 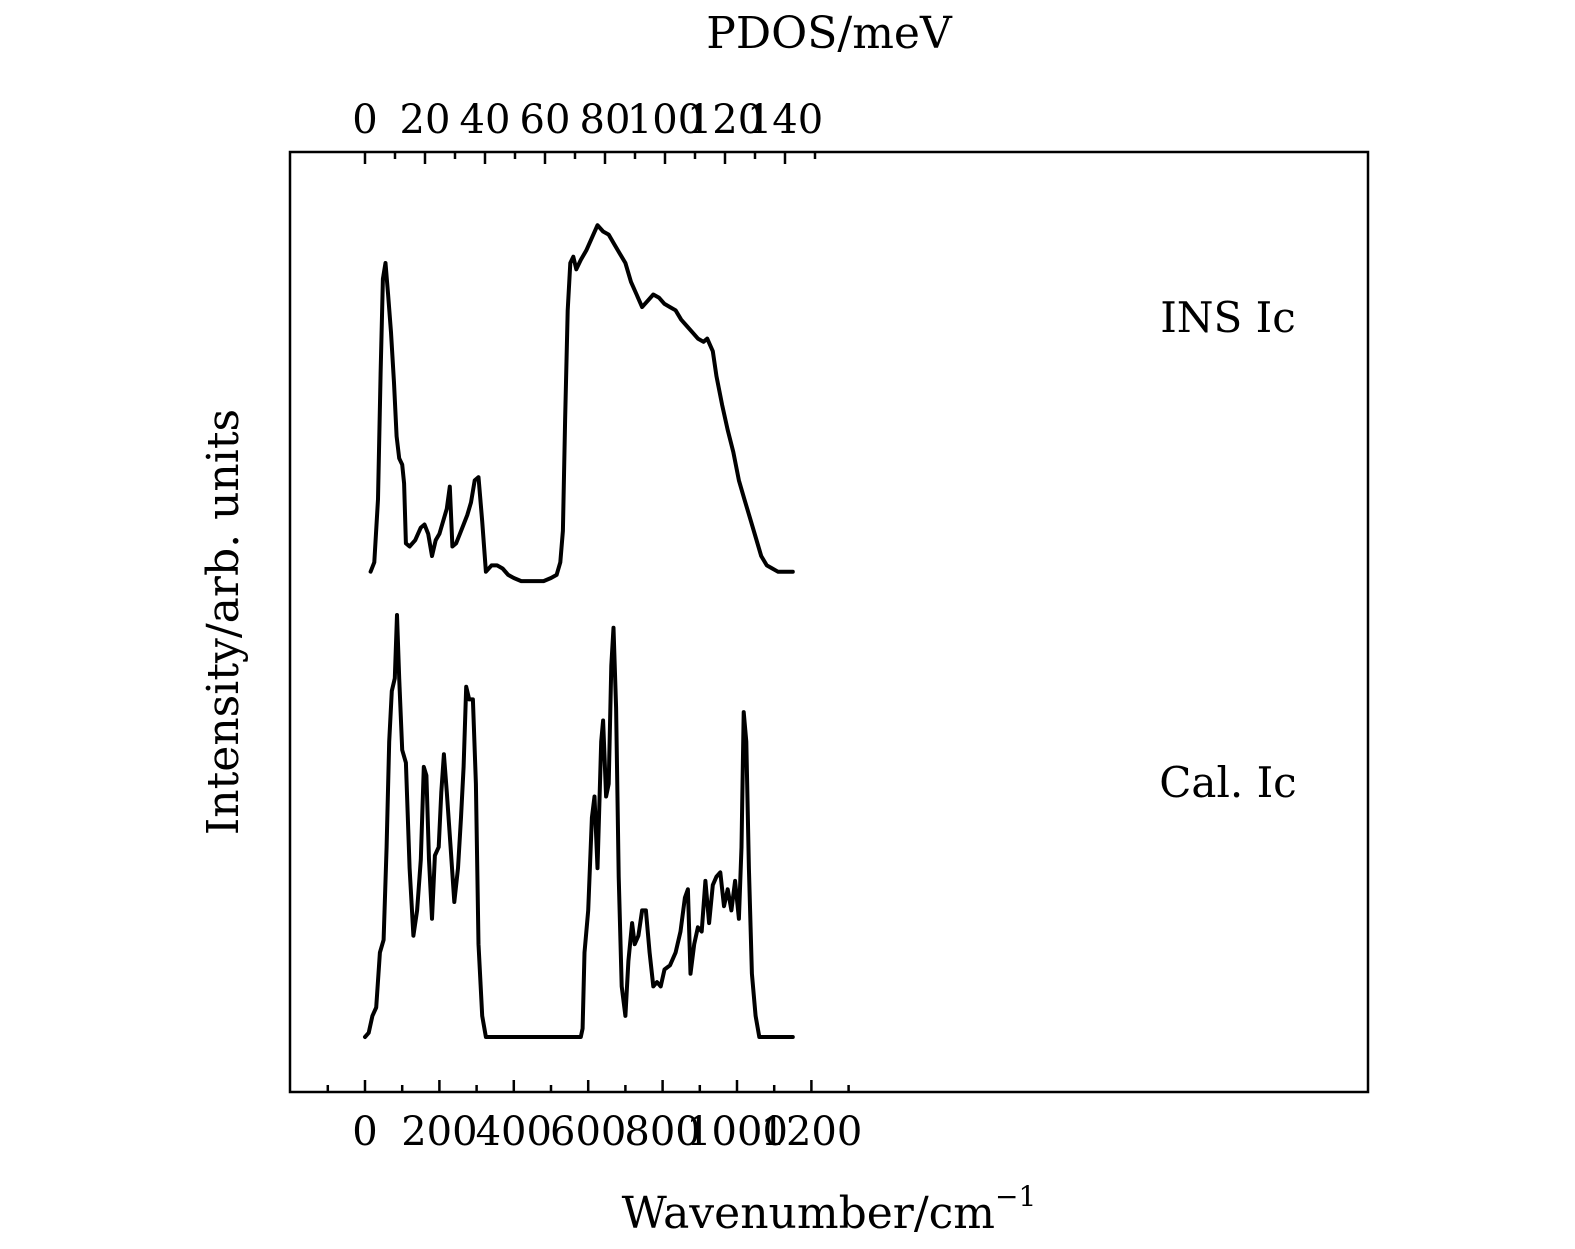 What do you see at coordinates (579, 826) in the screenshot?
I see `series-line-cal` at bounding box center [579, 826].